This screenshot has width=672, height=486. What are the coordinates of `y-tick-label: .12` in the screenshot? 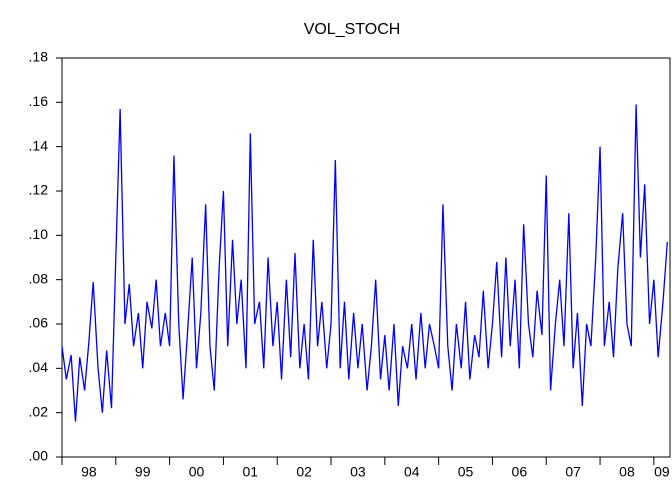 It's located at (39, 190).